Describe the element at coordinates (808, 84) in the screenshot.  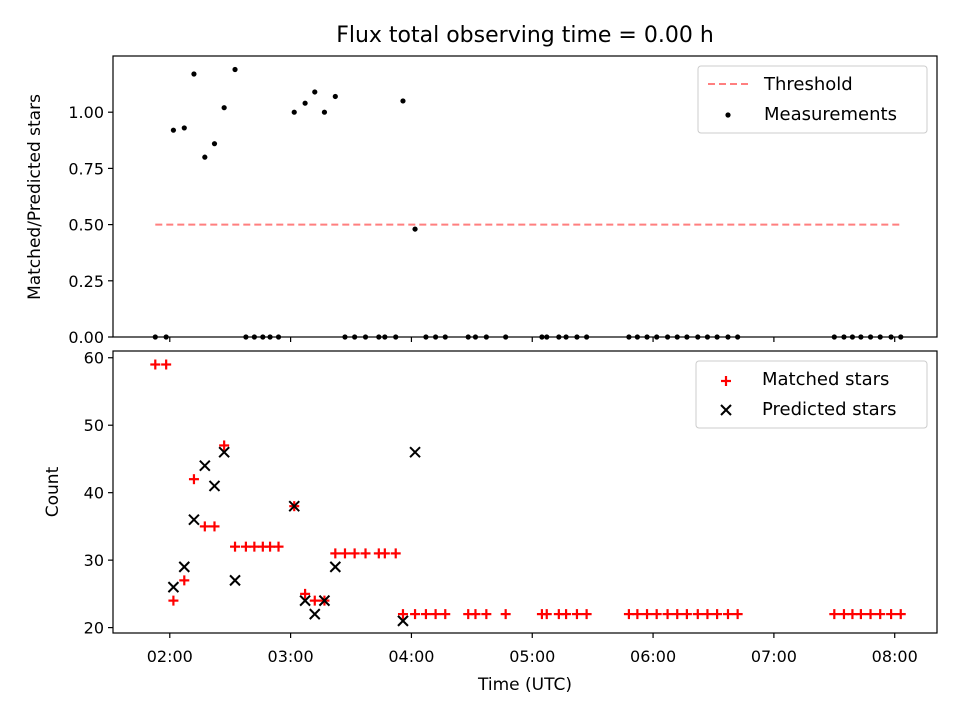
I see `threshold-legend-label: Threshold` at that location.